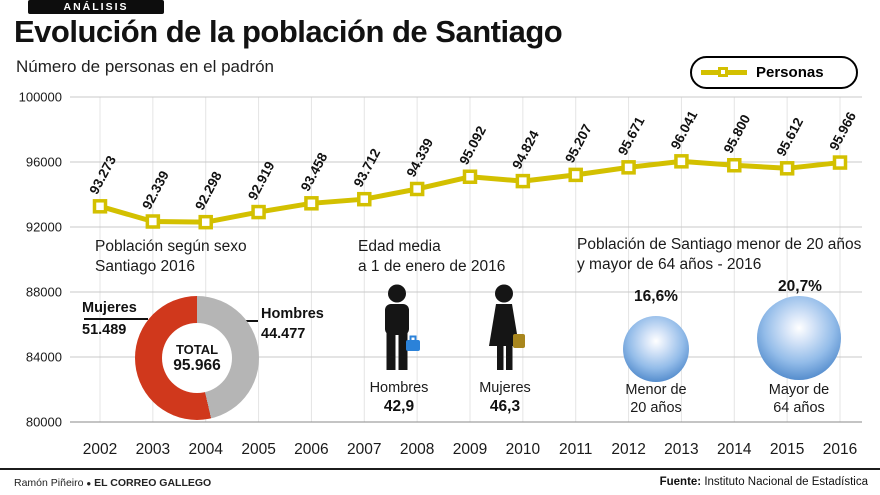 The image size is (880, 495). What do you see at coordinates (109, 308) in the screenshot?
I see `mujeres-label: Mujeres` at bounding box center [109, 308].